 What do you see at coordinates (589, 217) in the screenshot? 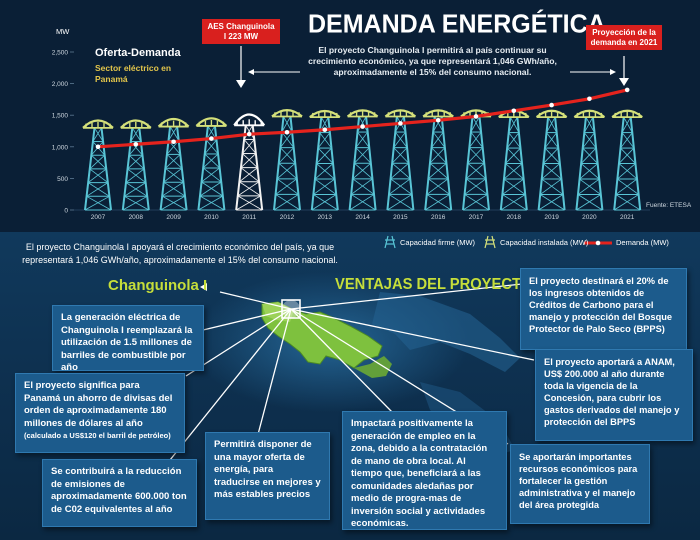
I see `x-tick-label: 2020` at bounding box center [589, 217].